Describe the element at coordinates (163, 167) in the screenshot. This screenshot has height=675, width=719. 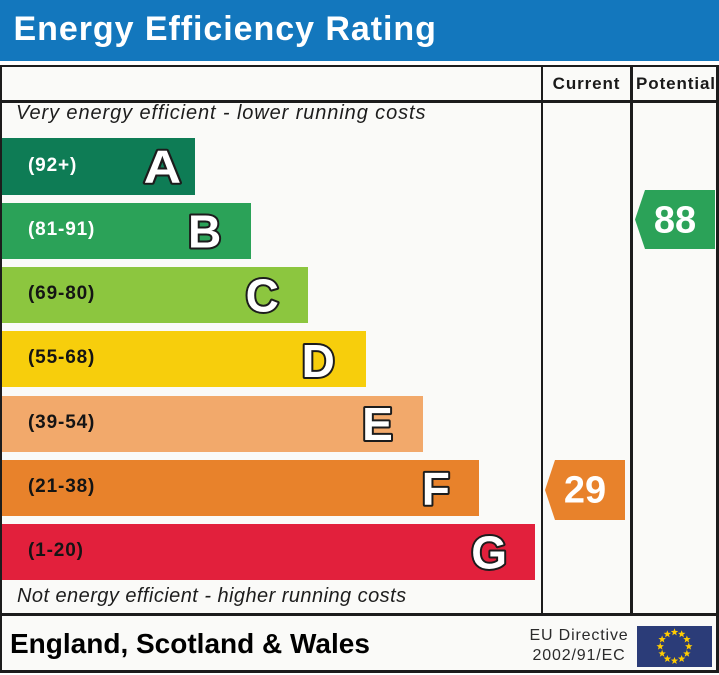
I see `svg-text: A` at that location.